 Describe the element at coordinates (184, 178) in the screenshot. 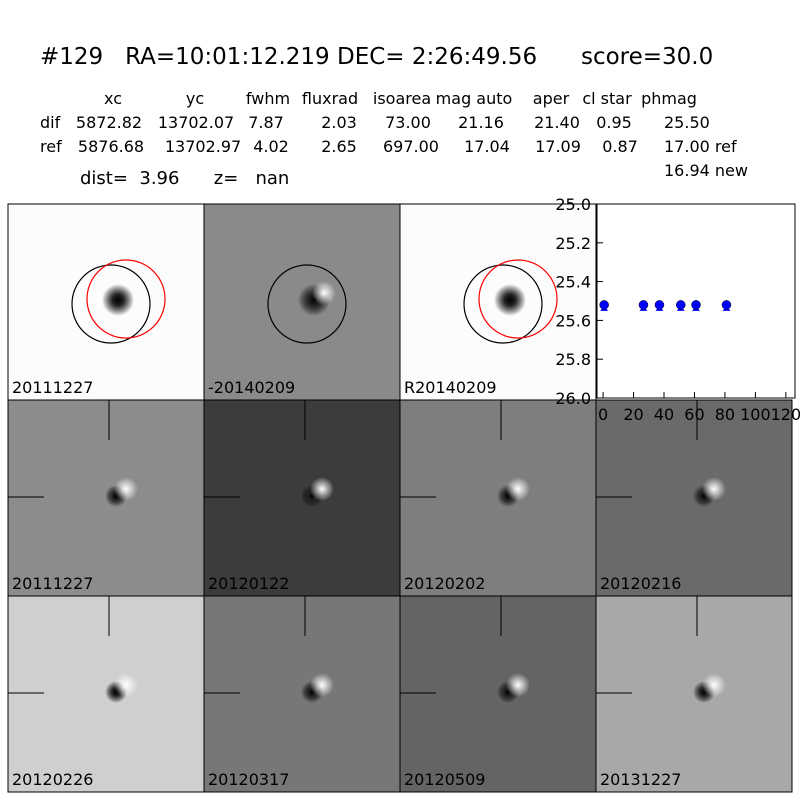

I see `info: dist= 3.96 z= nan` at that location.